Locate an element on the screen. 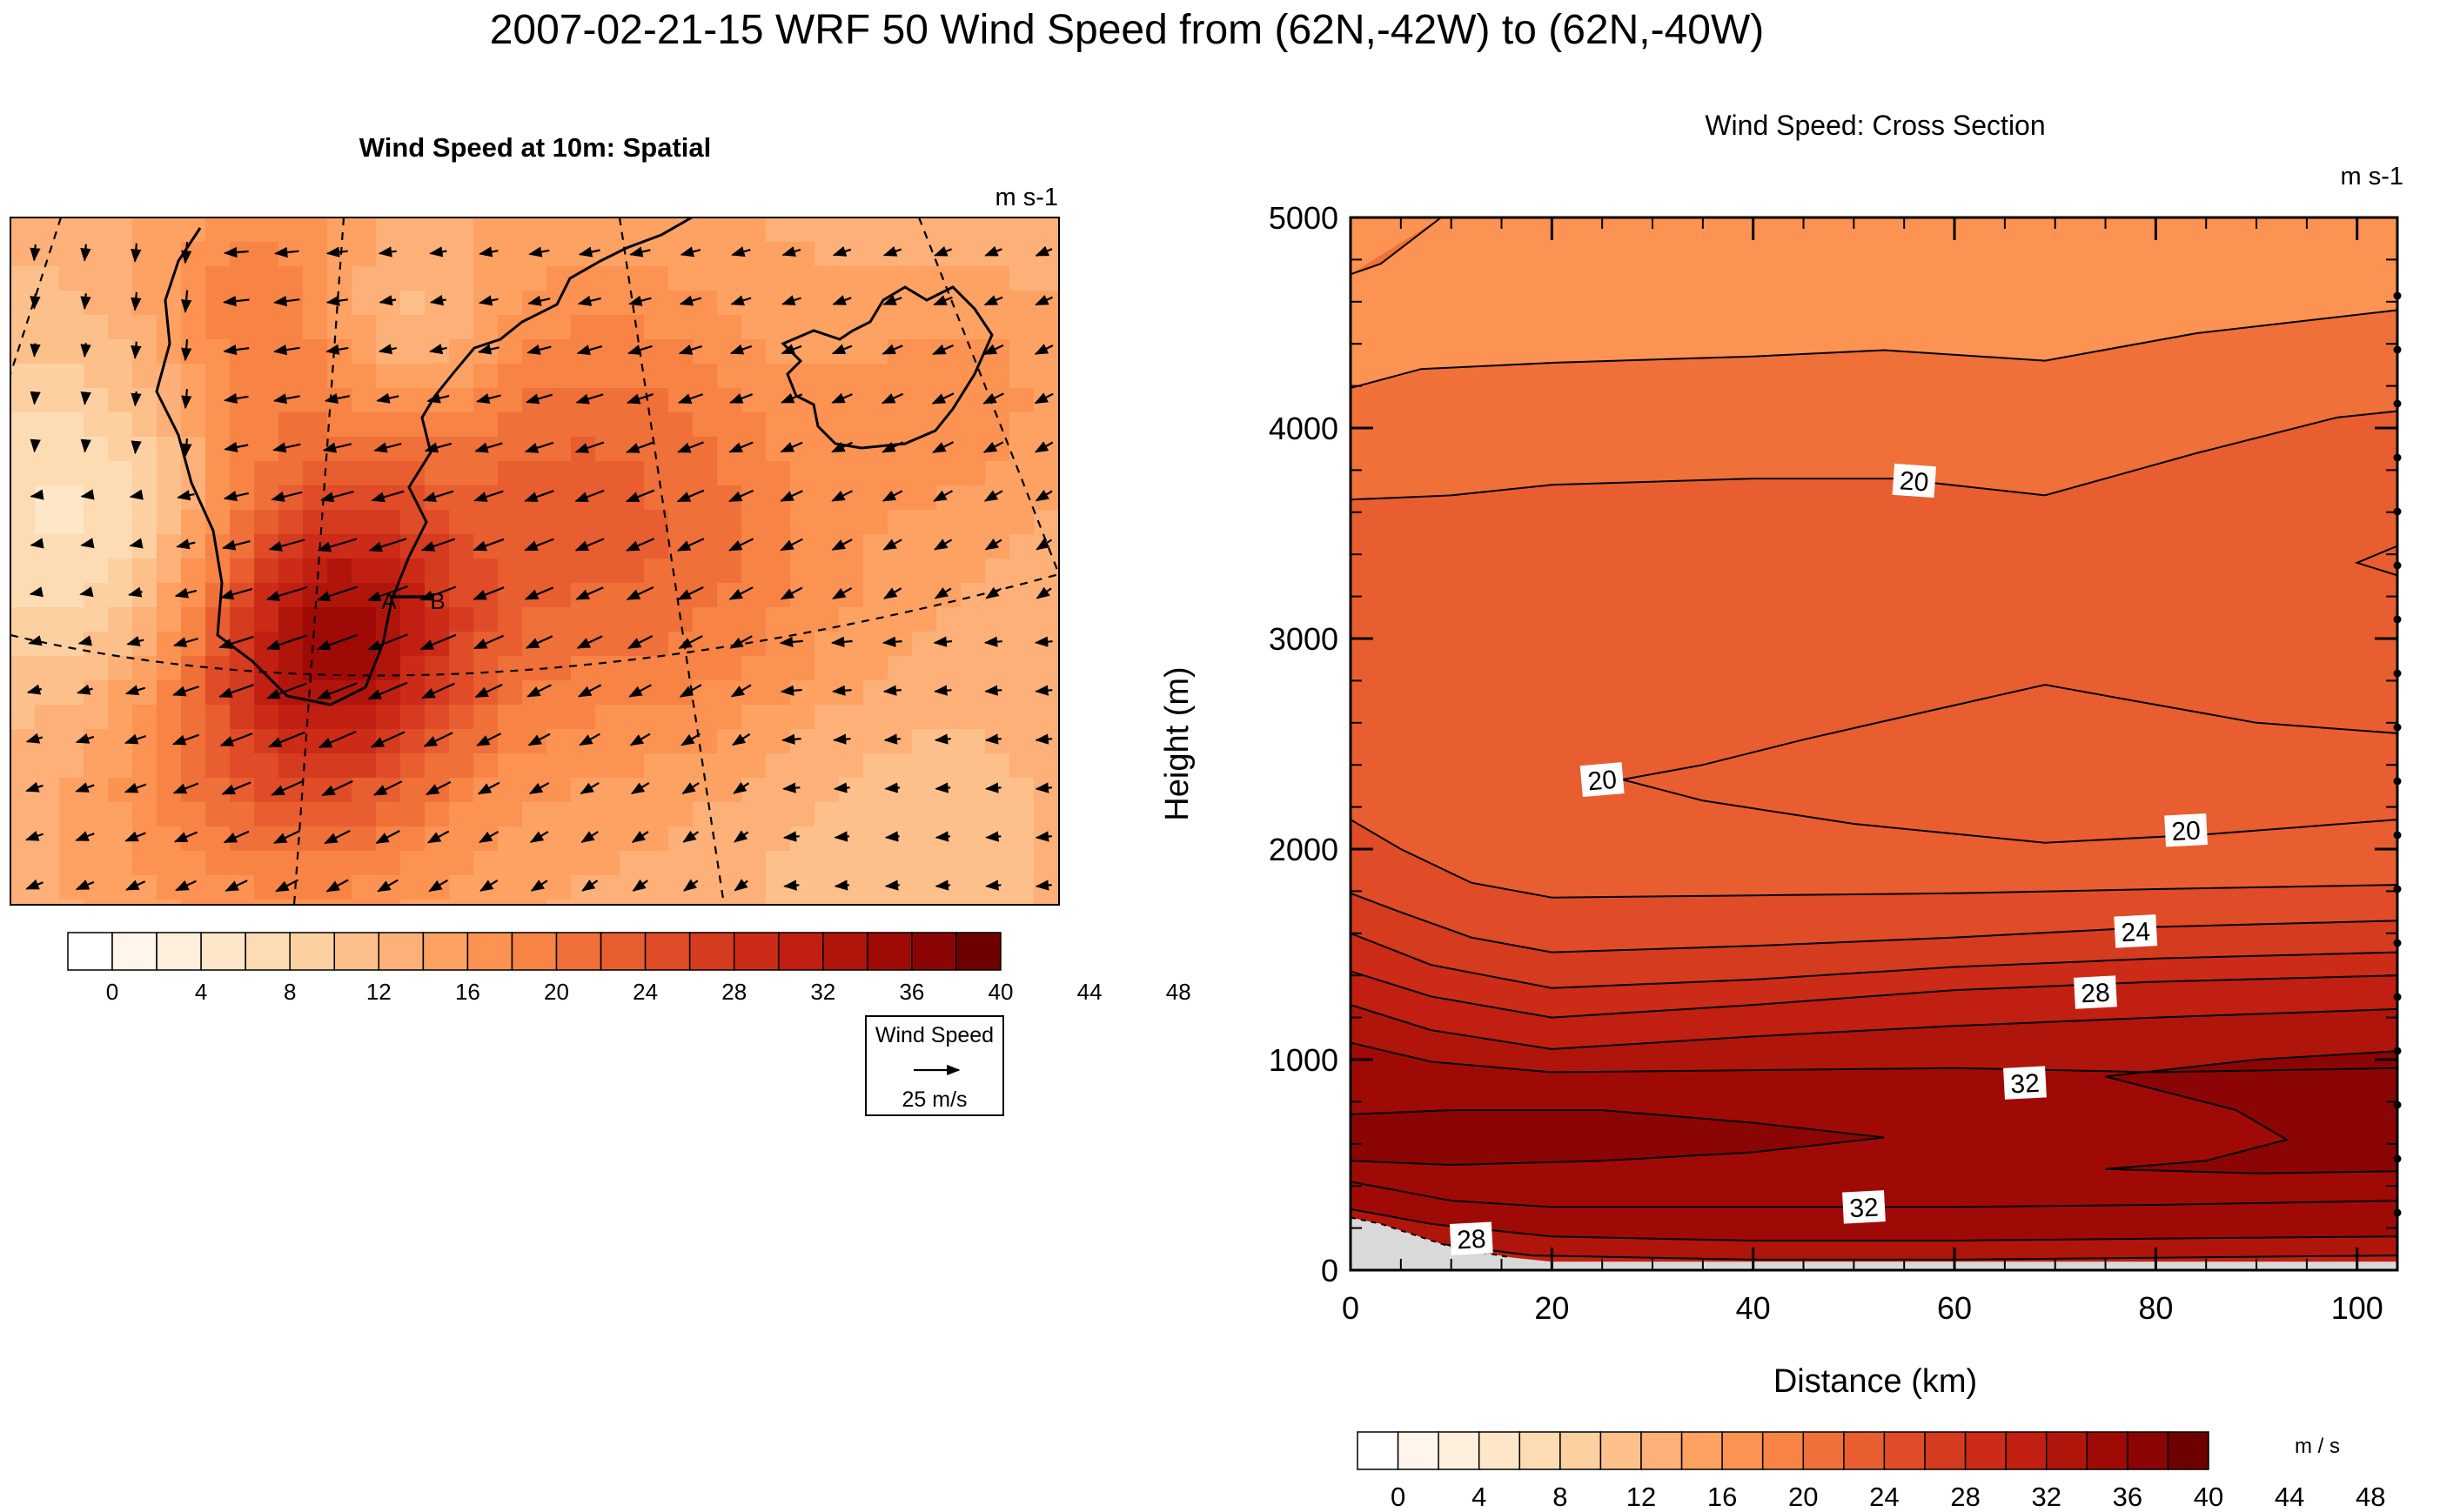  colorbar-label-16: 16 is located at coordinates (467, 992).